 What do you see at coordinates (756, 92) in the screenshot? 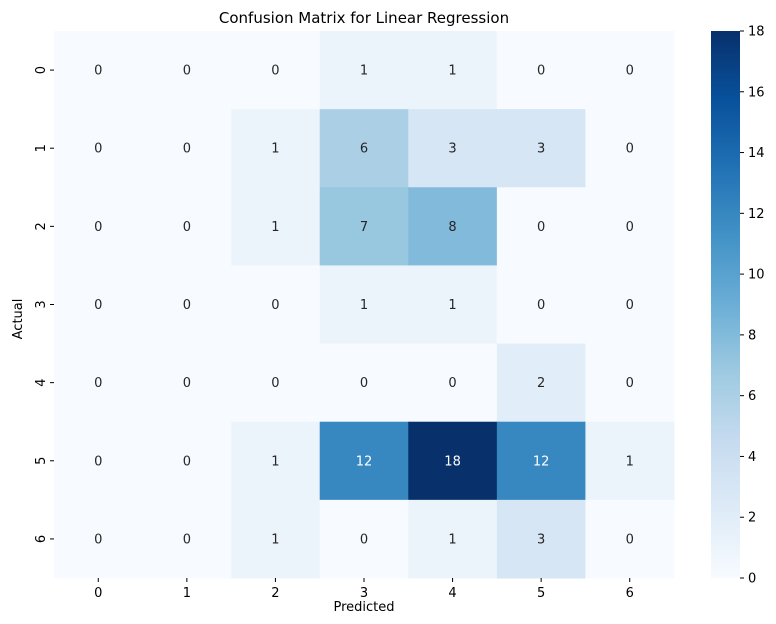
I see `colorbar-tick-label: 16` at bounding box center [756, 92].